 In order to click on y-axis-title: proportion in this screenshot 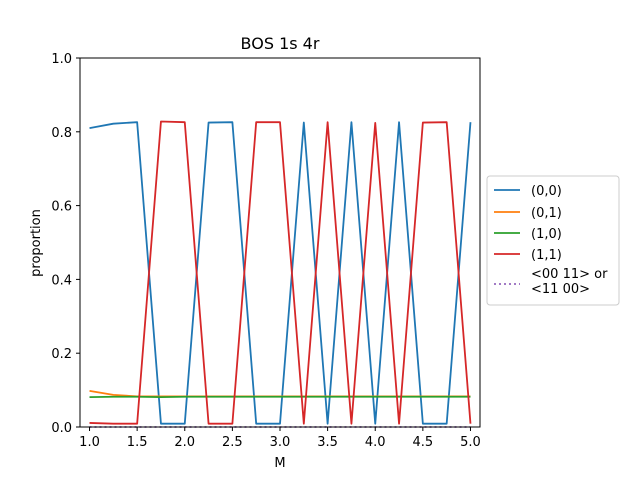, I will do `click(36, 243)`.